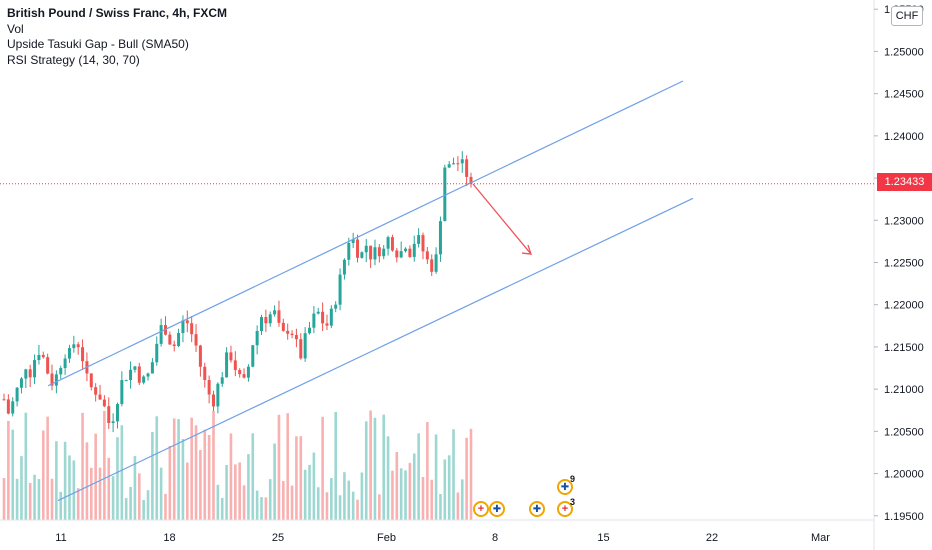 The image size is (932, 550). I want to click on x-tick-label: 11, so click(60, 538).